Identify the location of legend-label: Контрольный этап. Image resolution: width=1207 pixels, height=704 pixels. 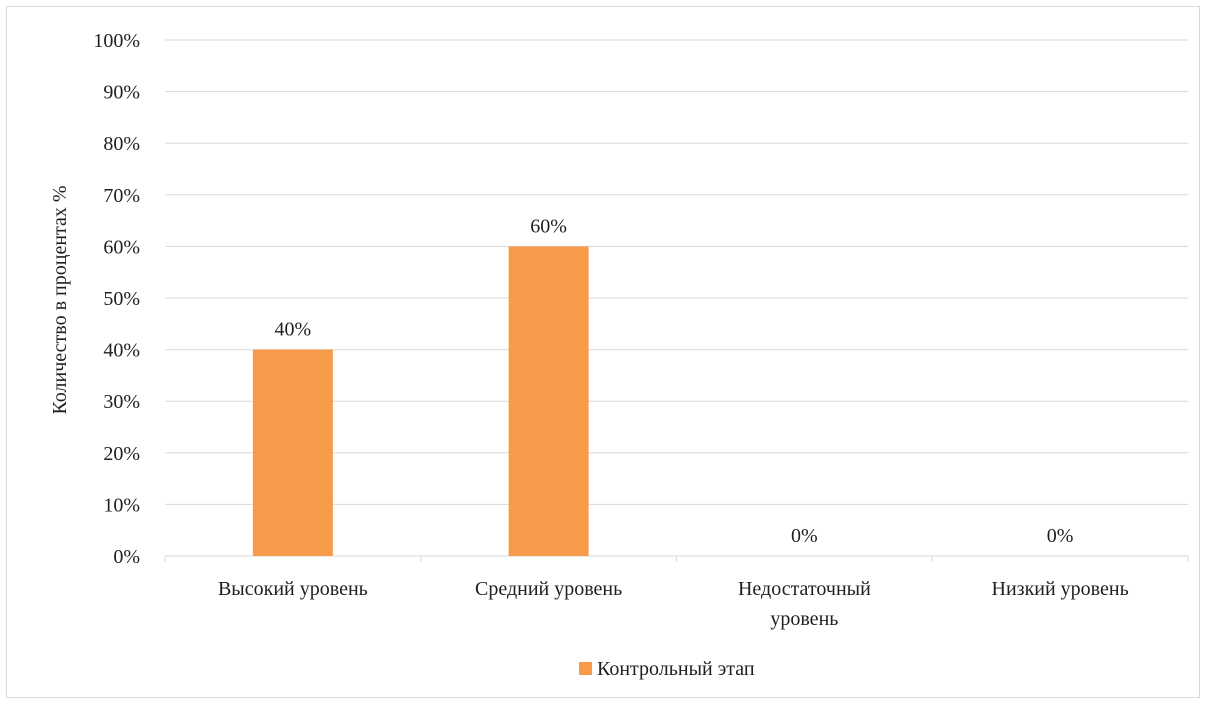
(676, 669).